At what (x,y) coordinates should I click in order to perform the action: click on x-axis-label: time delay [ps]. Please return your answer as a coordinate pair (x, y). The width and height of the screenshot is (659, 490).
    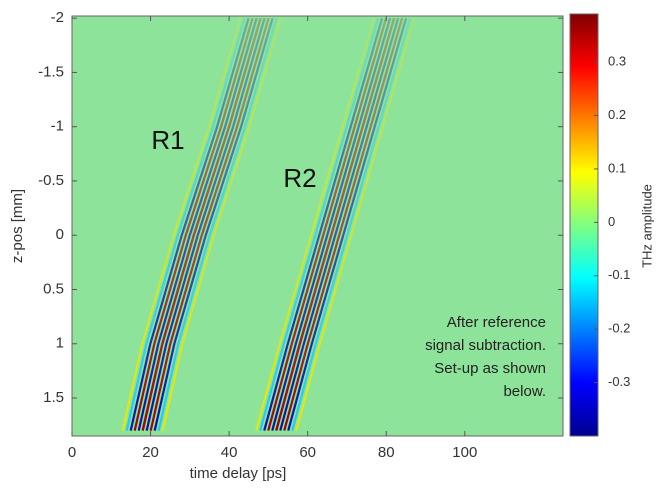
    Looking at the image, I should click on (238, 473).